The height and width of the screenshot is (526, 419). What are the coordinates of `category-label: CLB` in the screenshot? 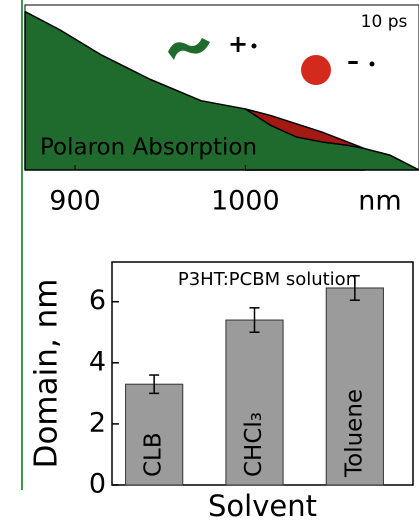 It's located at (154, 454).